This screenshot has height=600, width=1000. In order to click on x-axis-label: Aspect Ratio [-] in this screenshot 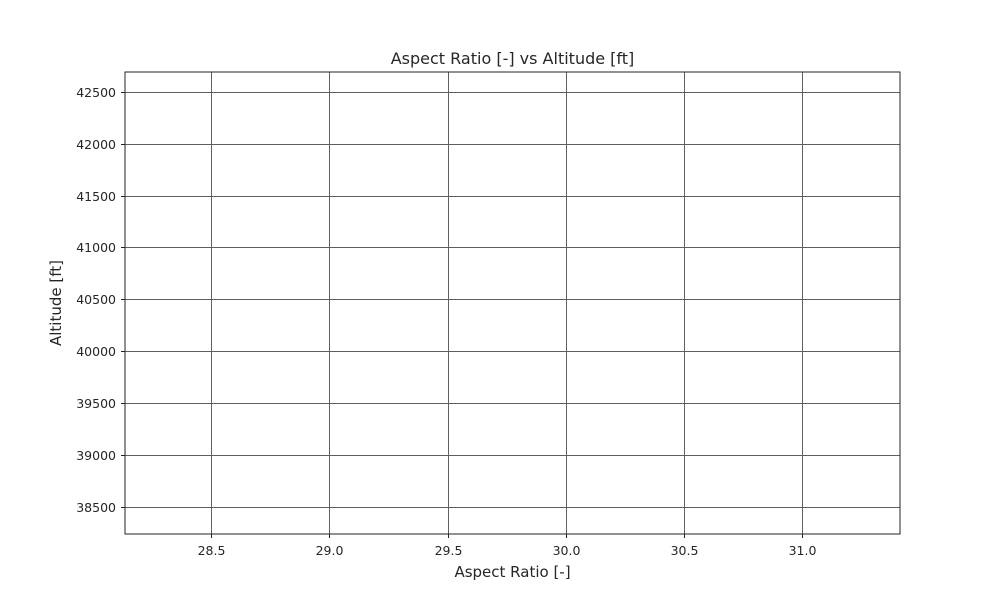, I will do `click(512, 572)`.